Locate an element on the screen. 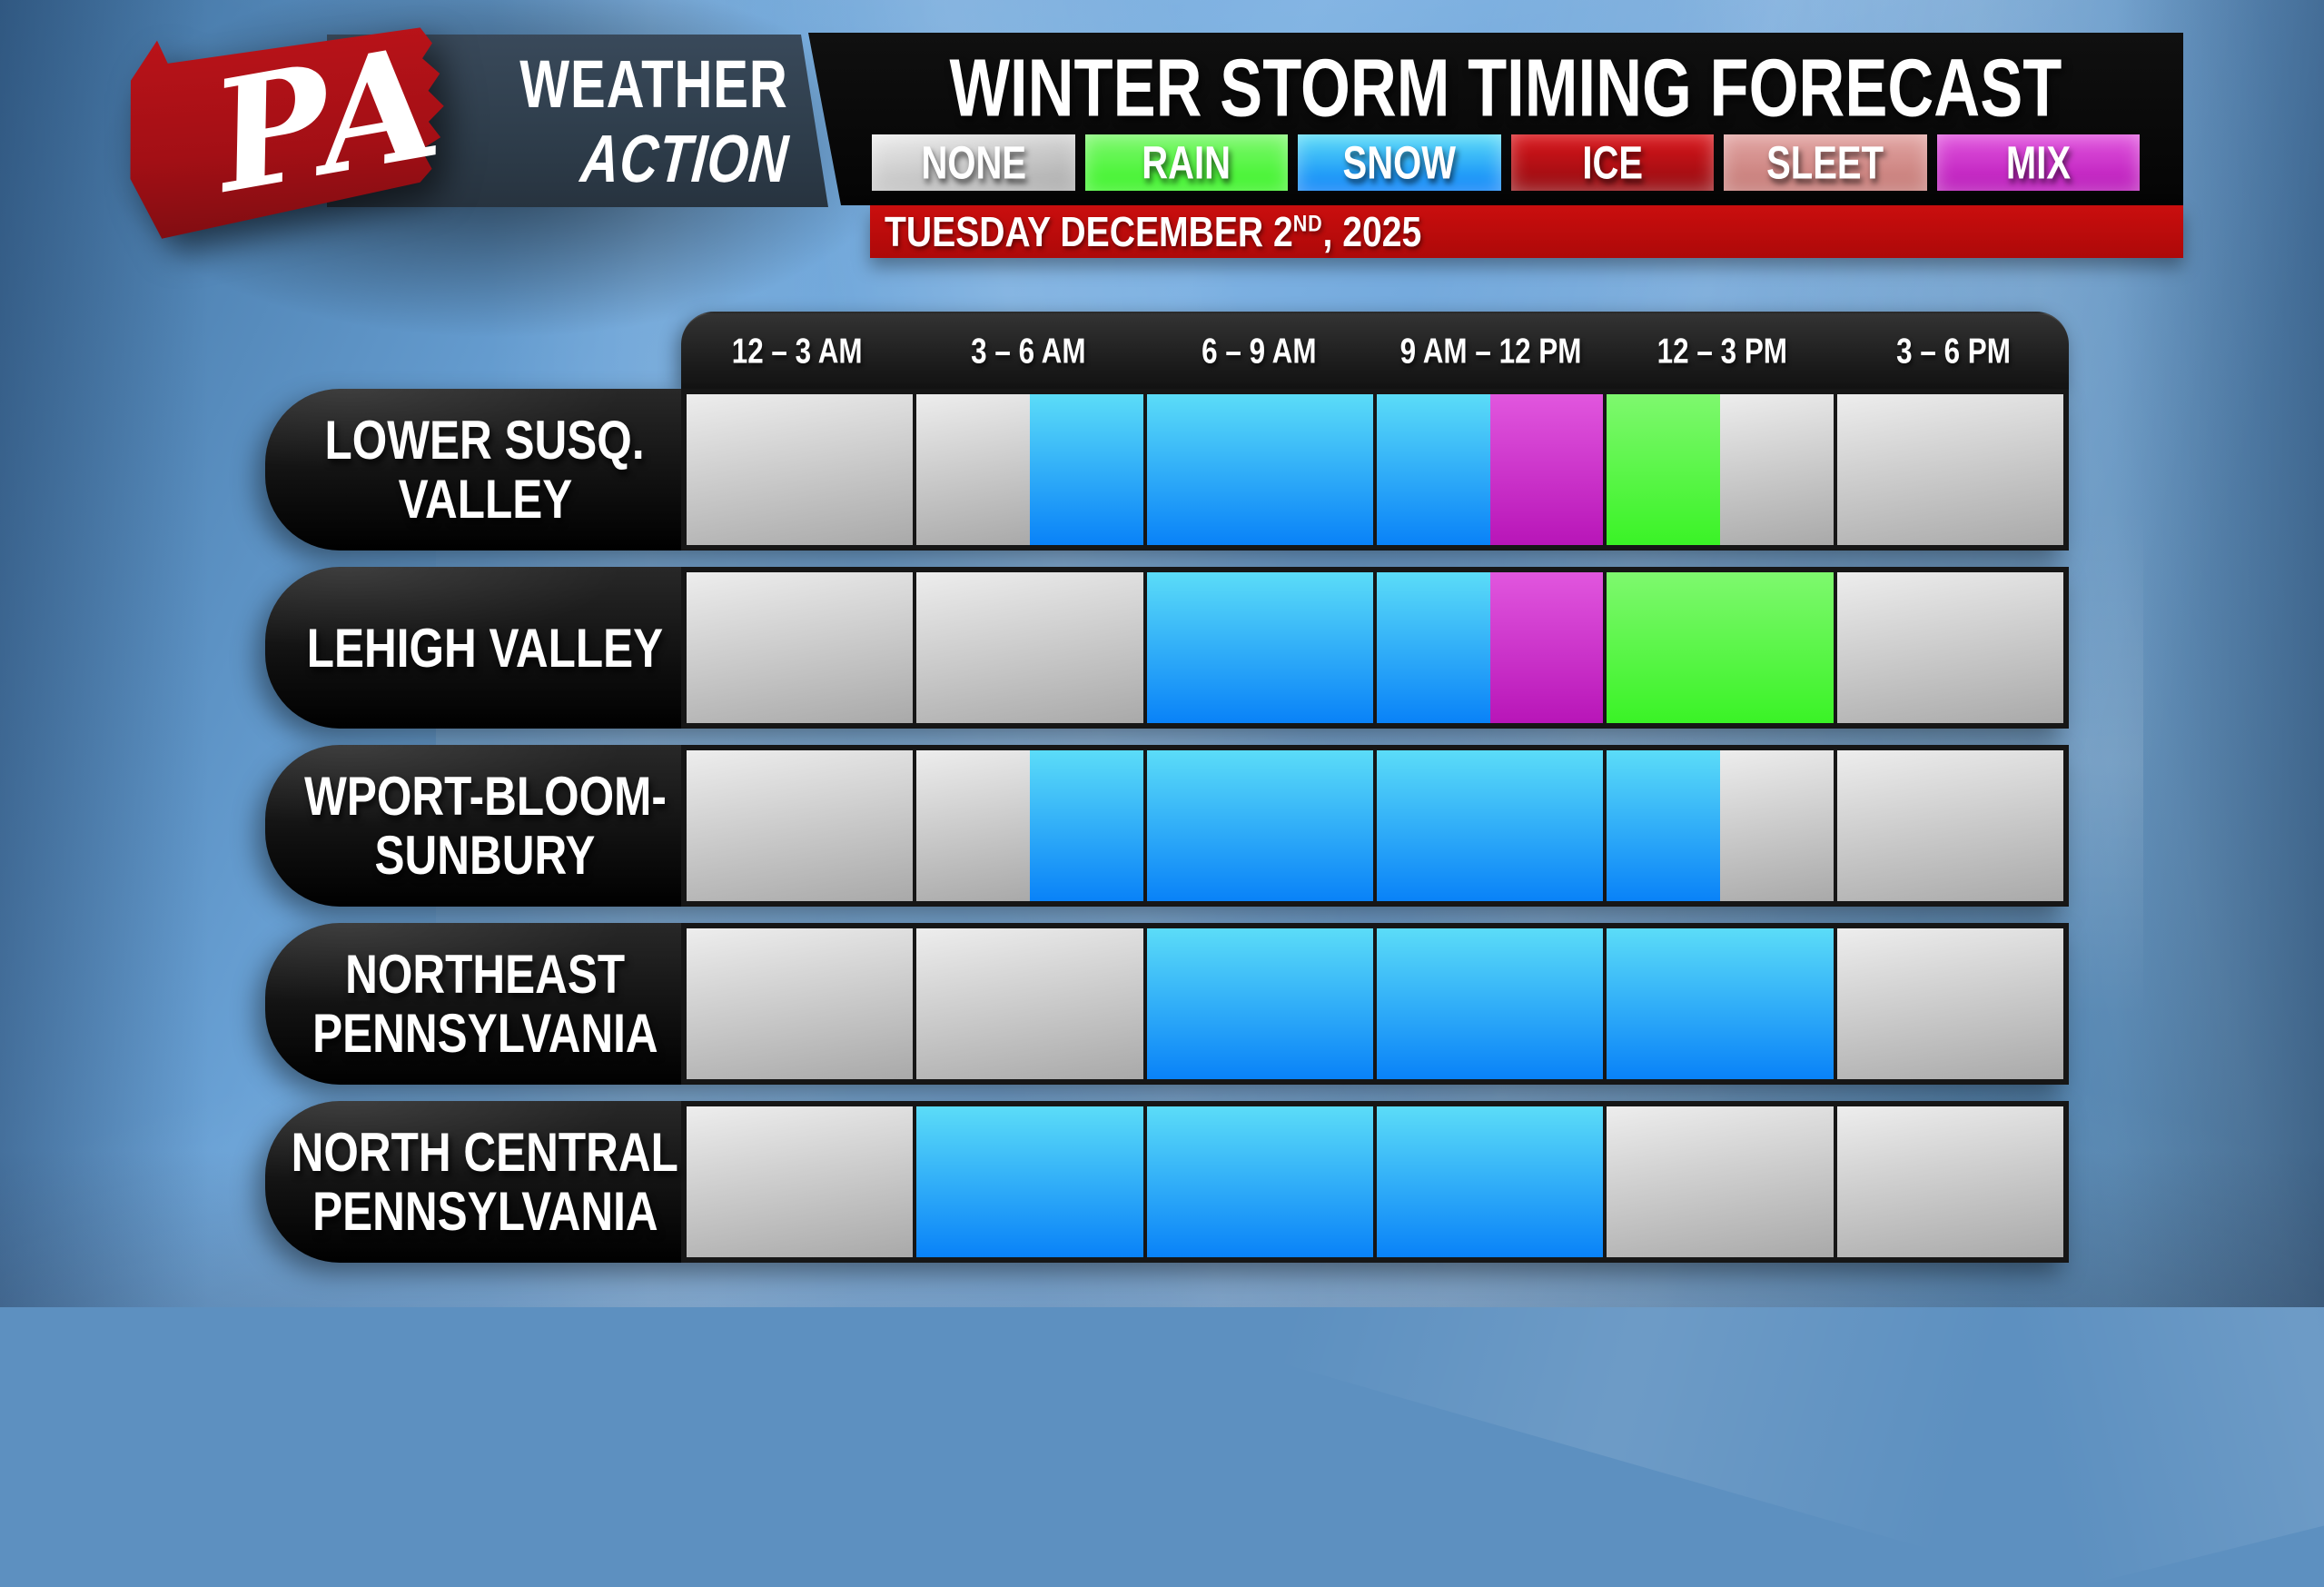  region-label-line: PENNSYLVANIA is located at coordinates (485, 1211).